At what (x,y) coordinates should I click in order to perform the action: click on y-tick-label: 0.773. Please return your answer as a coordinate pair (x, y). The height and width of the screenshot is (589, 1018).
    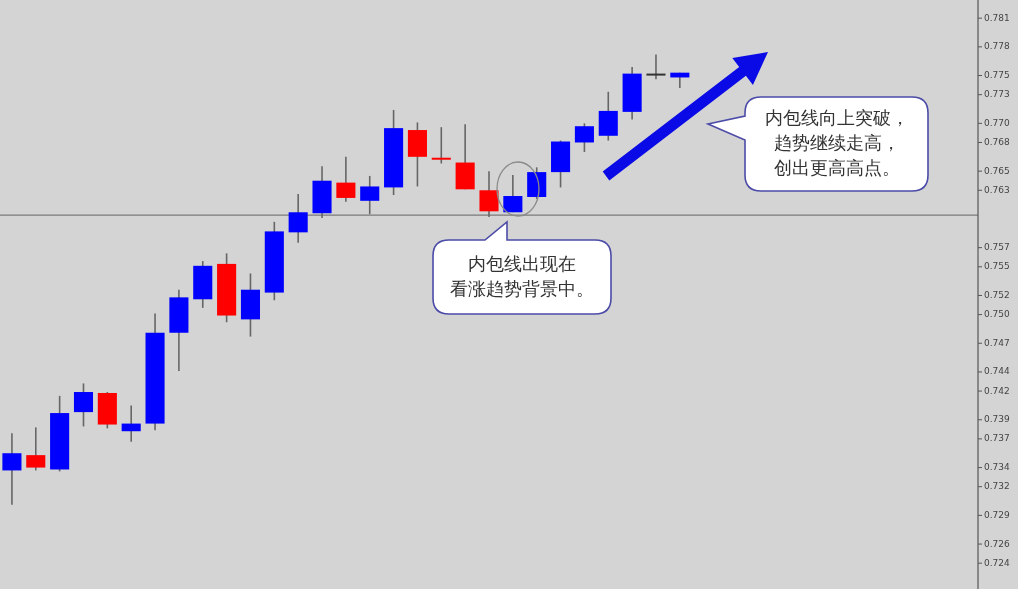
    Looking at the image, I should click on (997, 94).